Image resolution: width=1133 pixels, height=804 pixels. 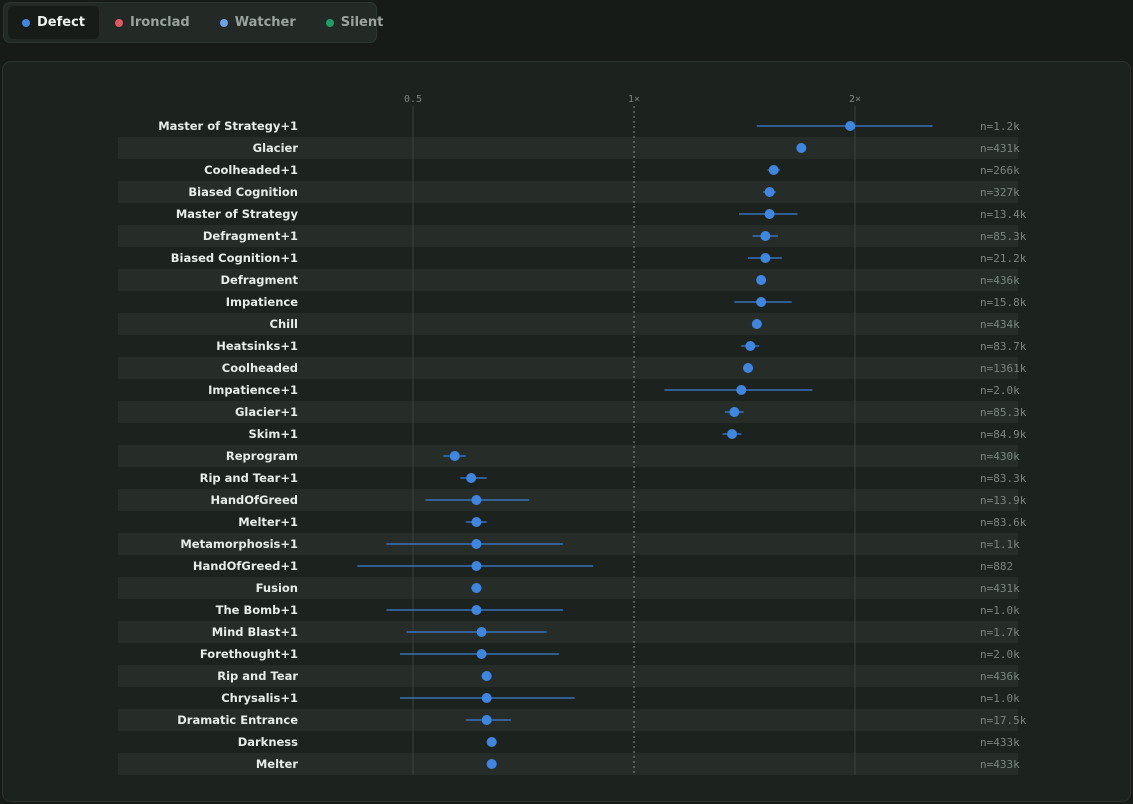 I want to click on tab-silent-label: Silent, so click(x=362, y=22).